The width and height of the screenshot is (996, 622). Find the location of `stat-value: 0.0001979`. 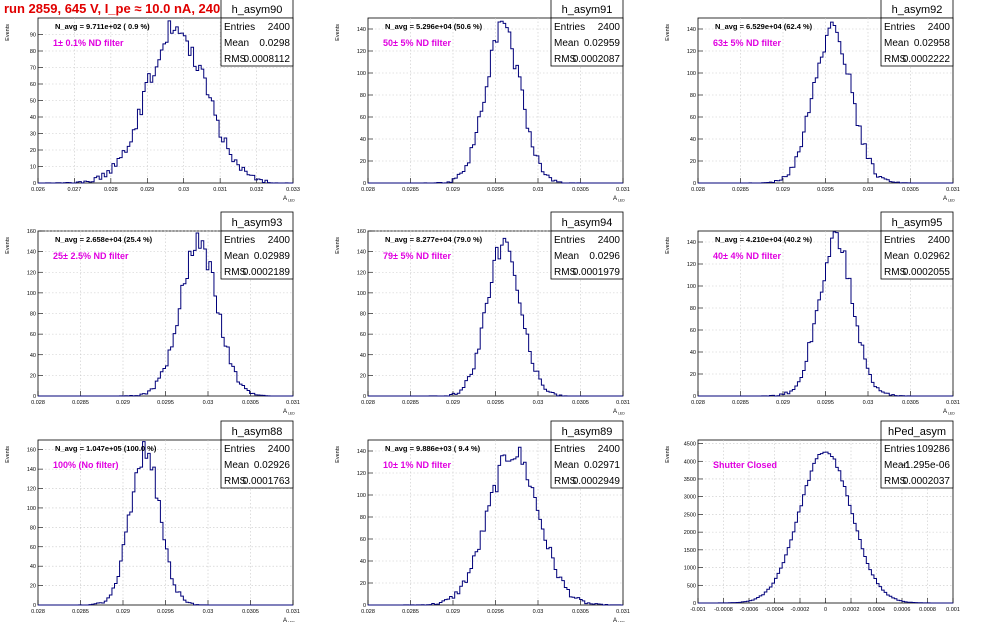

stat-value: 0.0001979 is located at coordinates (597, 272).